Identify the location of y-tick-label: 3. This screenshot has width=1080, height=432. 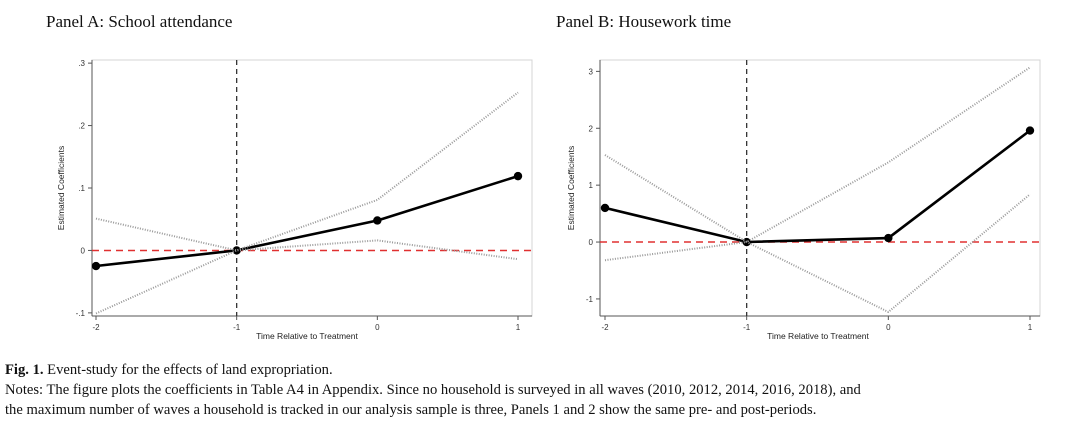
(591, 71).